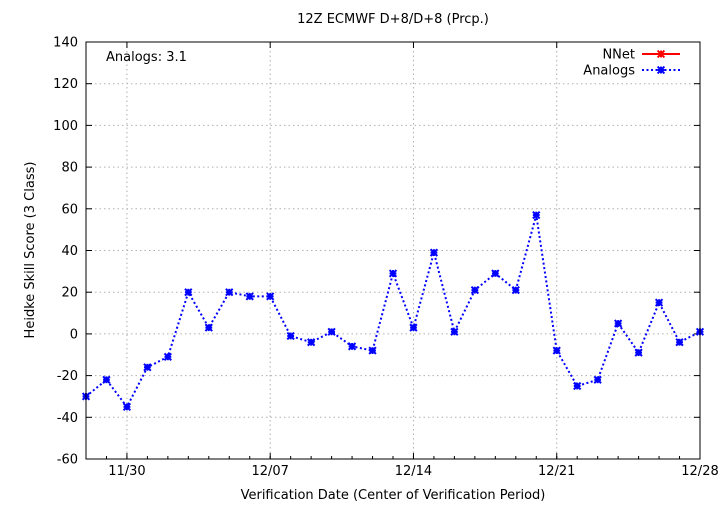 The width and height of the screenshot is (720, 509). Describe the element at coordinates (65, 43) in the screenshot. I see `y-tick-label: 140` at that location.